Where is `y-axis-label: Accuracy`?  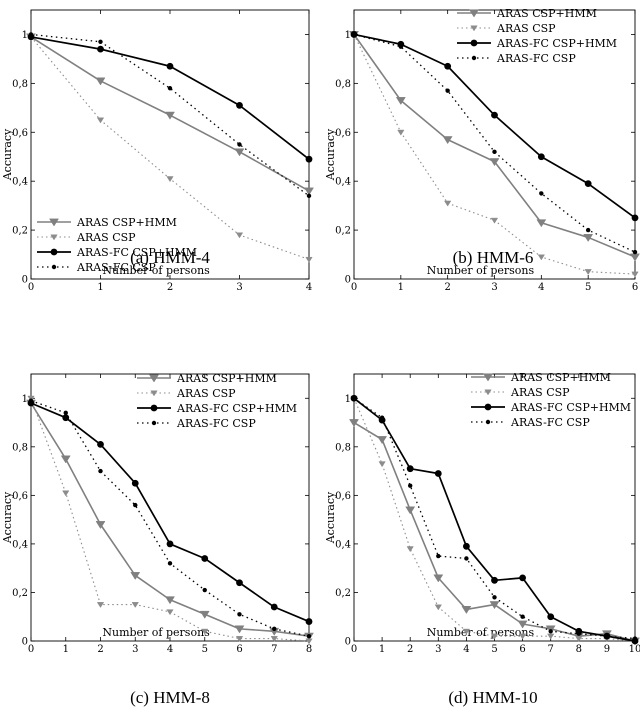 y-axis-label: Accuracy is located at coordinates (7, 154).